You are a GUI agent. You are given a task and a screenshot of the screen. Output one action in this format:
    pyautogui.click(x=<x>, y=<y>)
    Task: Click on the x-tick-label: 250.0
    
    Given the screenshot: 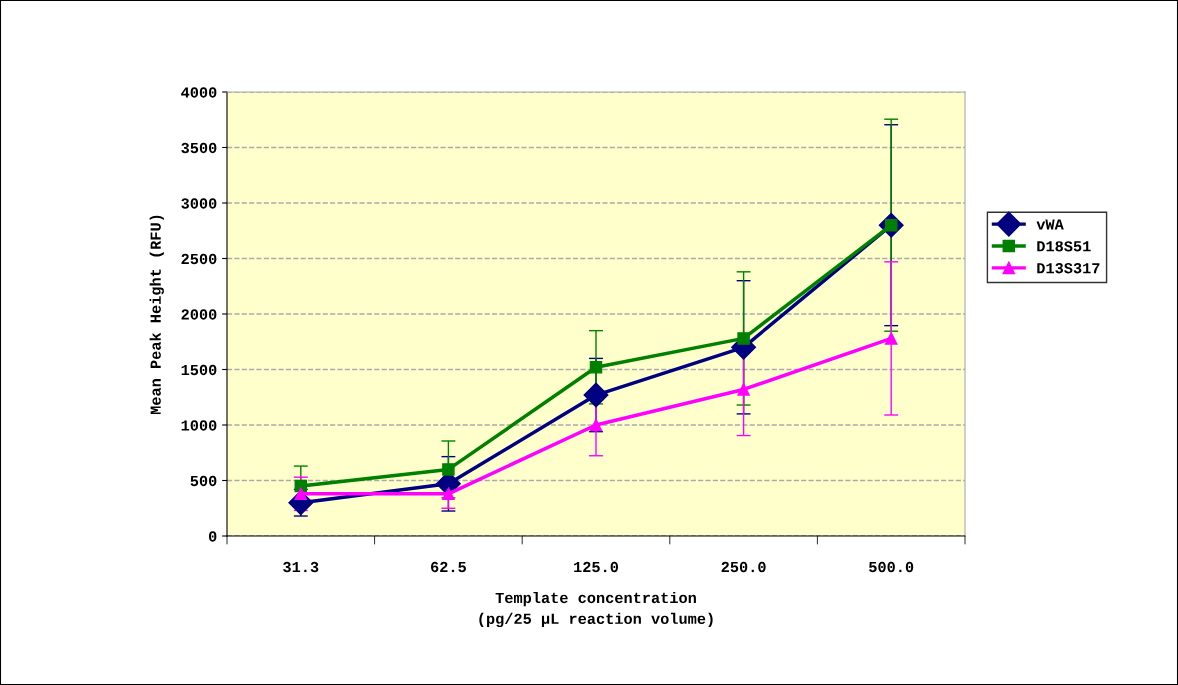 What is the action you would take?
    pyautogui.click(x=743, y=567)
    